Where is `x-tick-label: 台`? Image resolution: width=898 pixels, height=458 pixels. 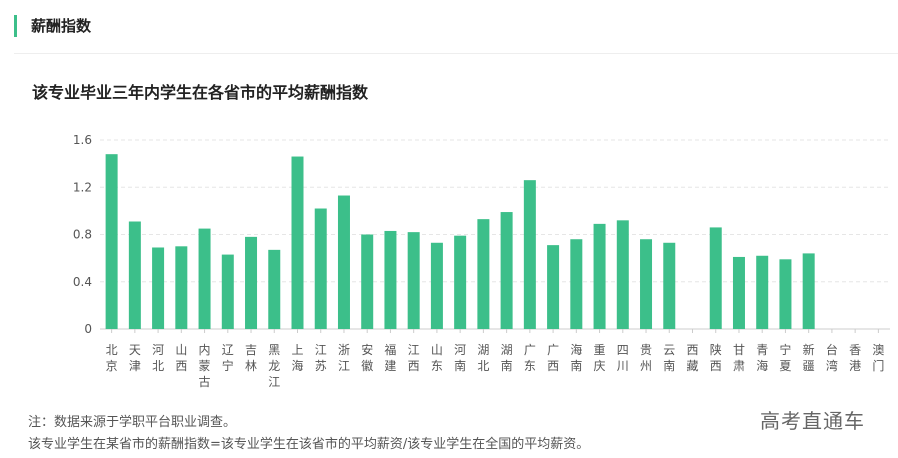 x-tick-label: 台 is located at coordinates (832, 349).